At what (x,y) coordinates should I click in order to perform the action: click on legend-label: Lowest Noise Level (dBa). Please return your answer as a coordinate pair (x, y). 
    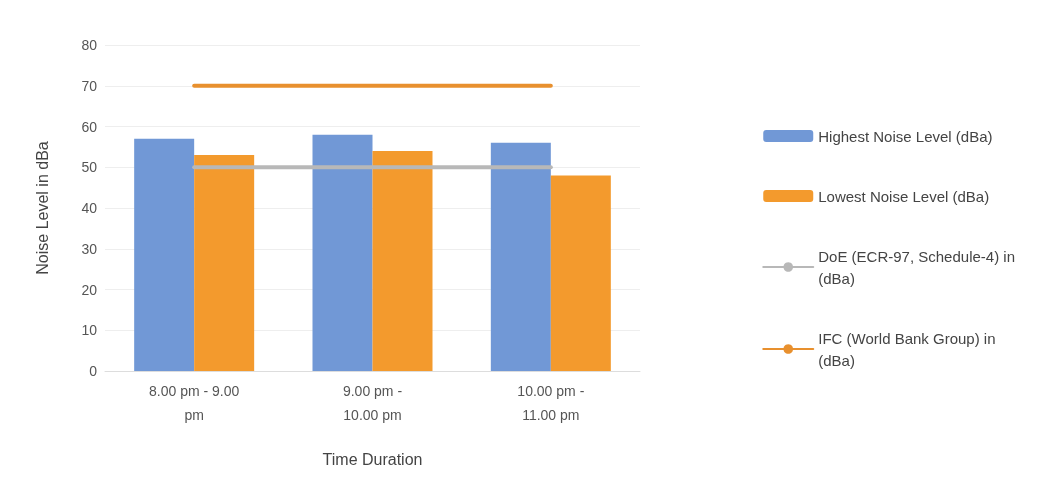
    Looking at the image, I should click on (904, 196).